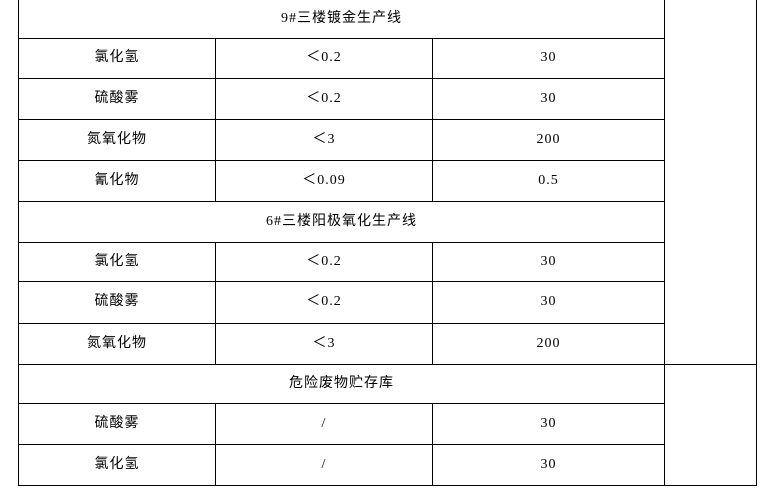 This screenshot has width=780, height=489. I want to click on limit-cell: 0.5, so click(548, 180).